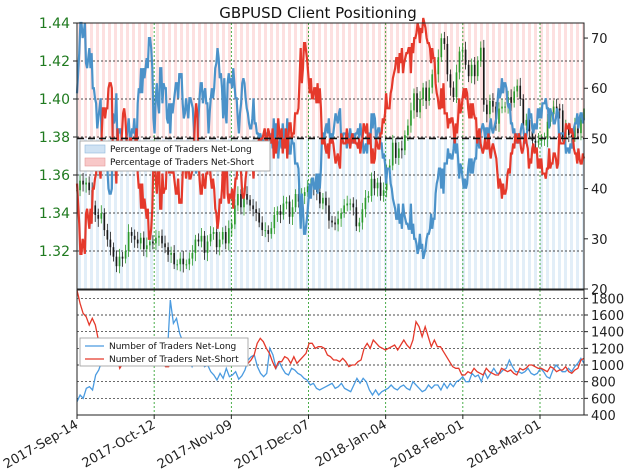  Describe the element at coordinates (318, 13) in the screenshot. I see `chart-title: GBPUSD Client Positioning` at that location.